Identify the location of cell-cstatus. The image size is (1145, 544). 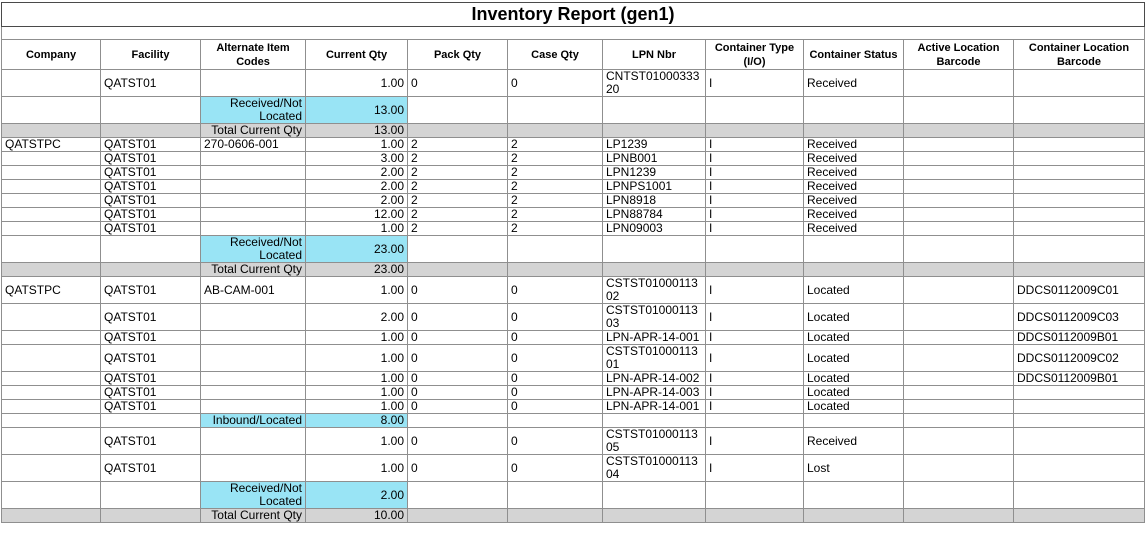
(853, 249).